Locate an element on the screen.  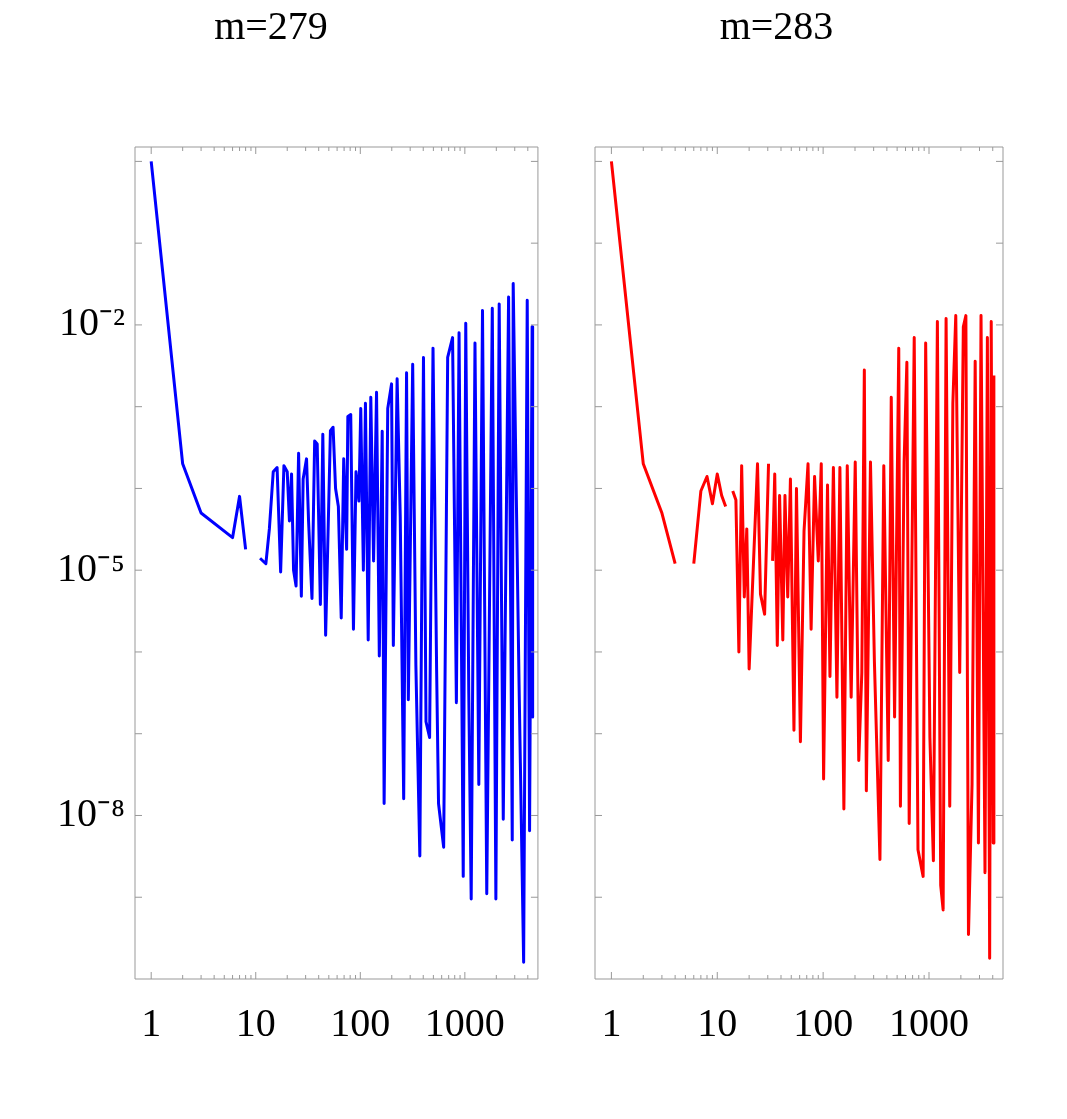
y-tick-label: 10⁻⁵ is located at coordinates (91, 567).